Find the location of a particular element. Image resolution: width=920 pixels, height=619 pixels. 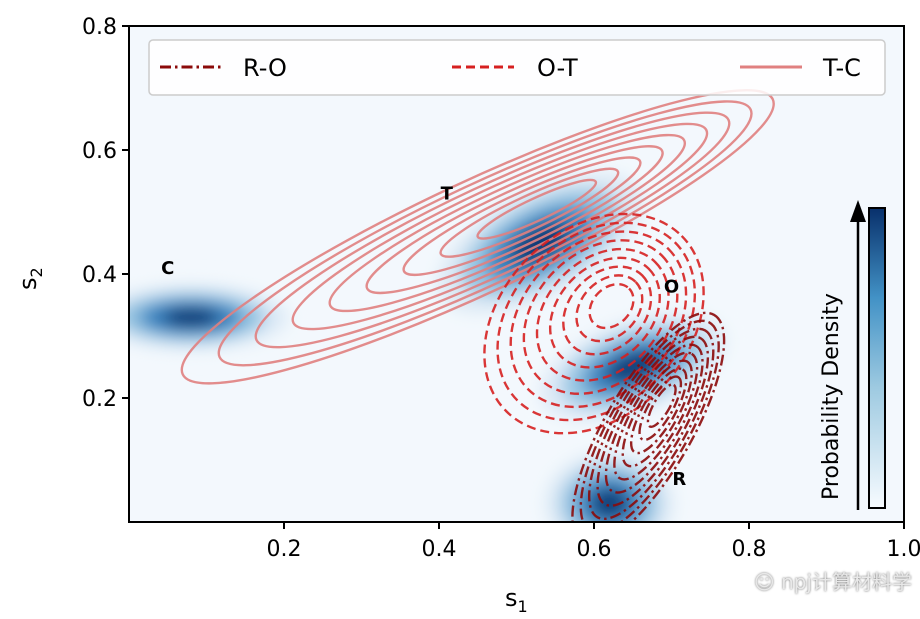

wechat-icon: ☺ is located at coordinates (764, 582).